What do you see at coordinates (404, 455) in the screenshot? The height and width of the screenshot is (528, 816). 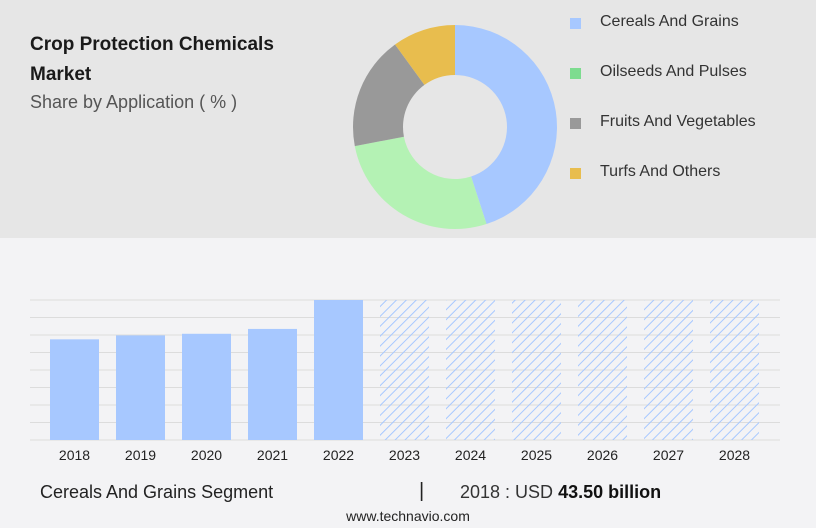 I see `x-tick-label: 2023` at bounding box center [404, 455].